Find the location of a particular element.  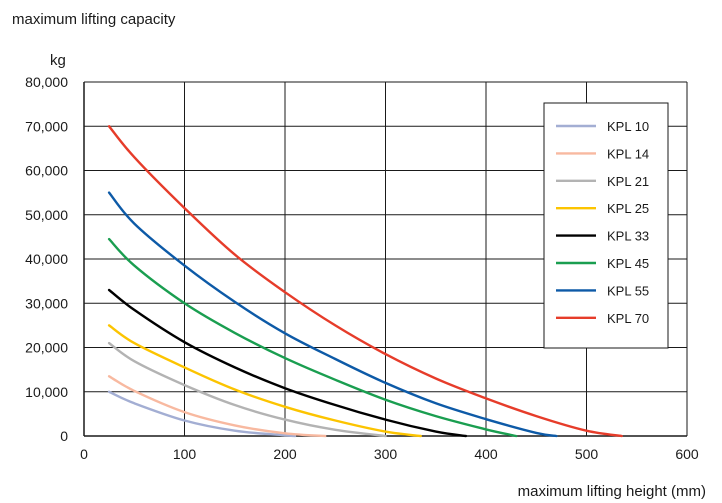

x-tick-label: 200 is located at coordinates (285, 454).